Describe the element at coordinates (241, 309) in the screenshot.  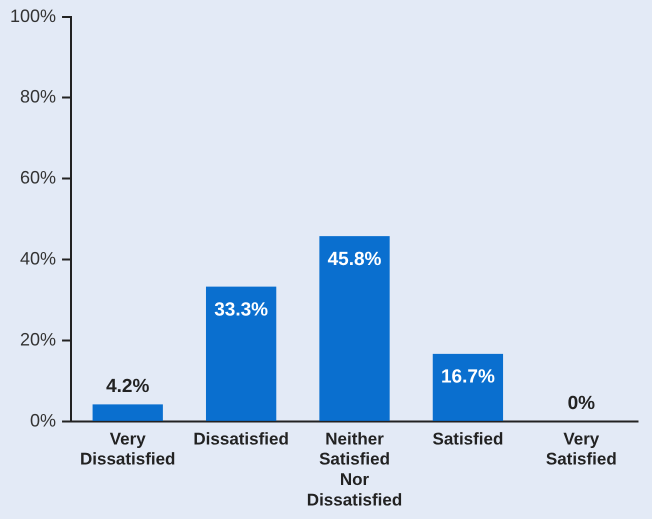
I see `data-label: 33.3%` at that location.